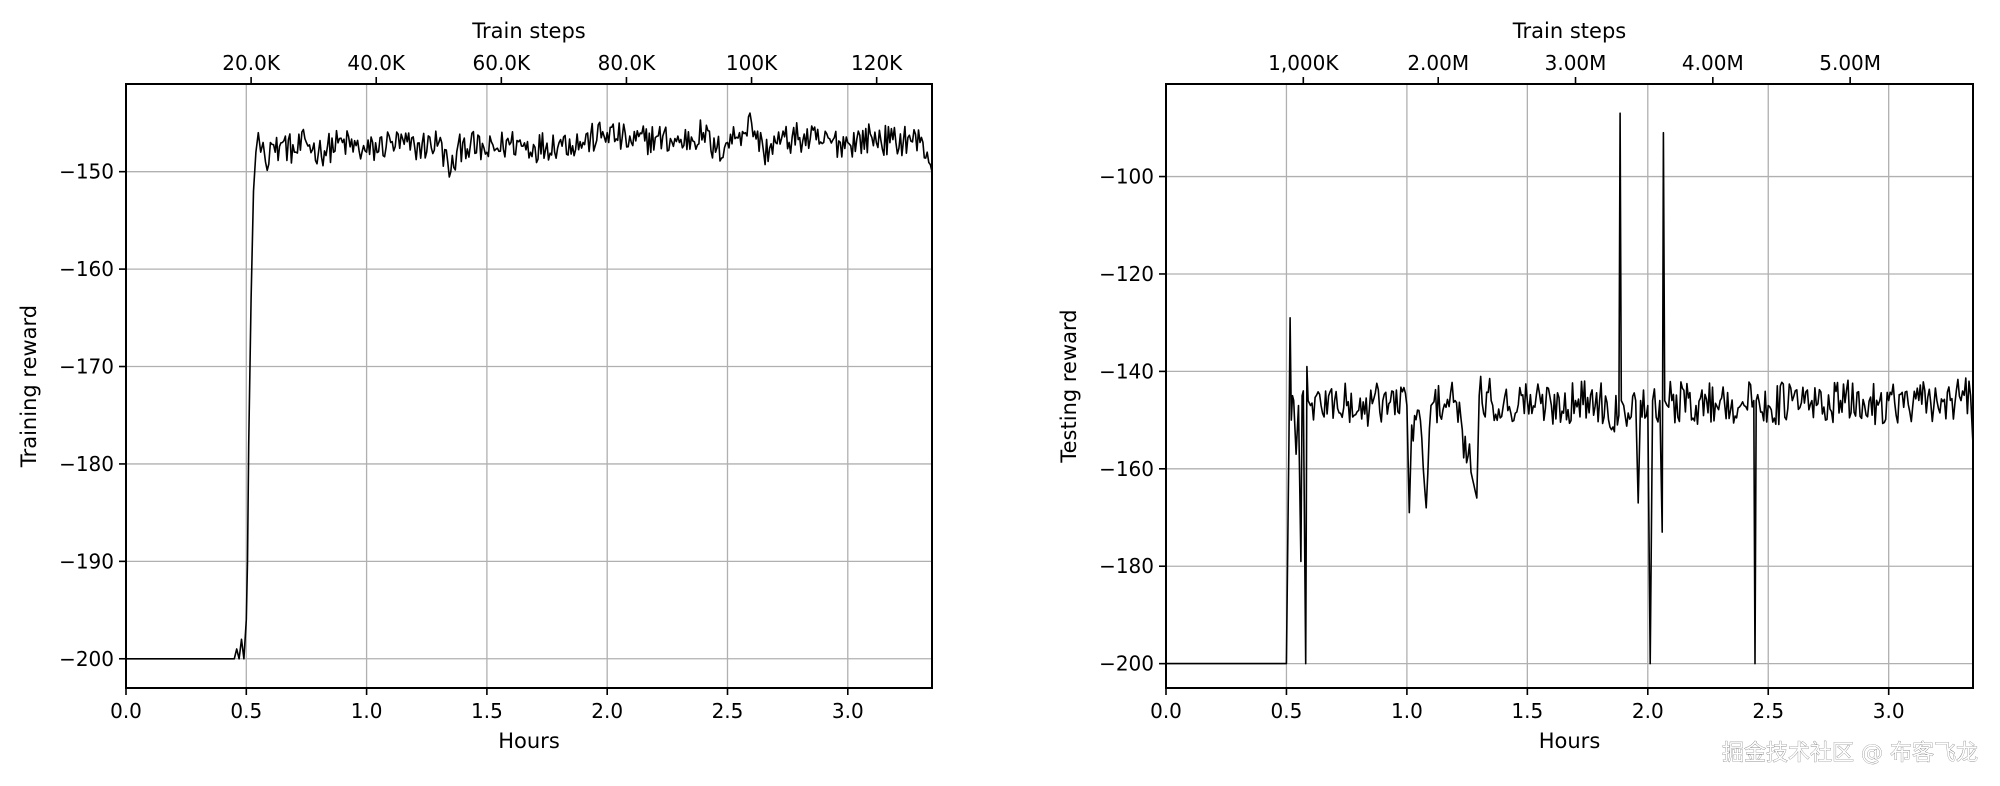 Image resolution: width=2000 pixels, height=786 pixels. What do you see at coordinates (752, 63) in the screenshot?
I see `top-tick-label: 100K` at bounding box center [752, 63].